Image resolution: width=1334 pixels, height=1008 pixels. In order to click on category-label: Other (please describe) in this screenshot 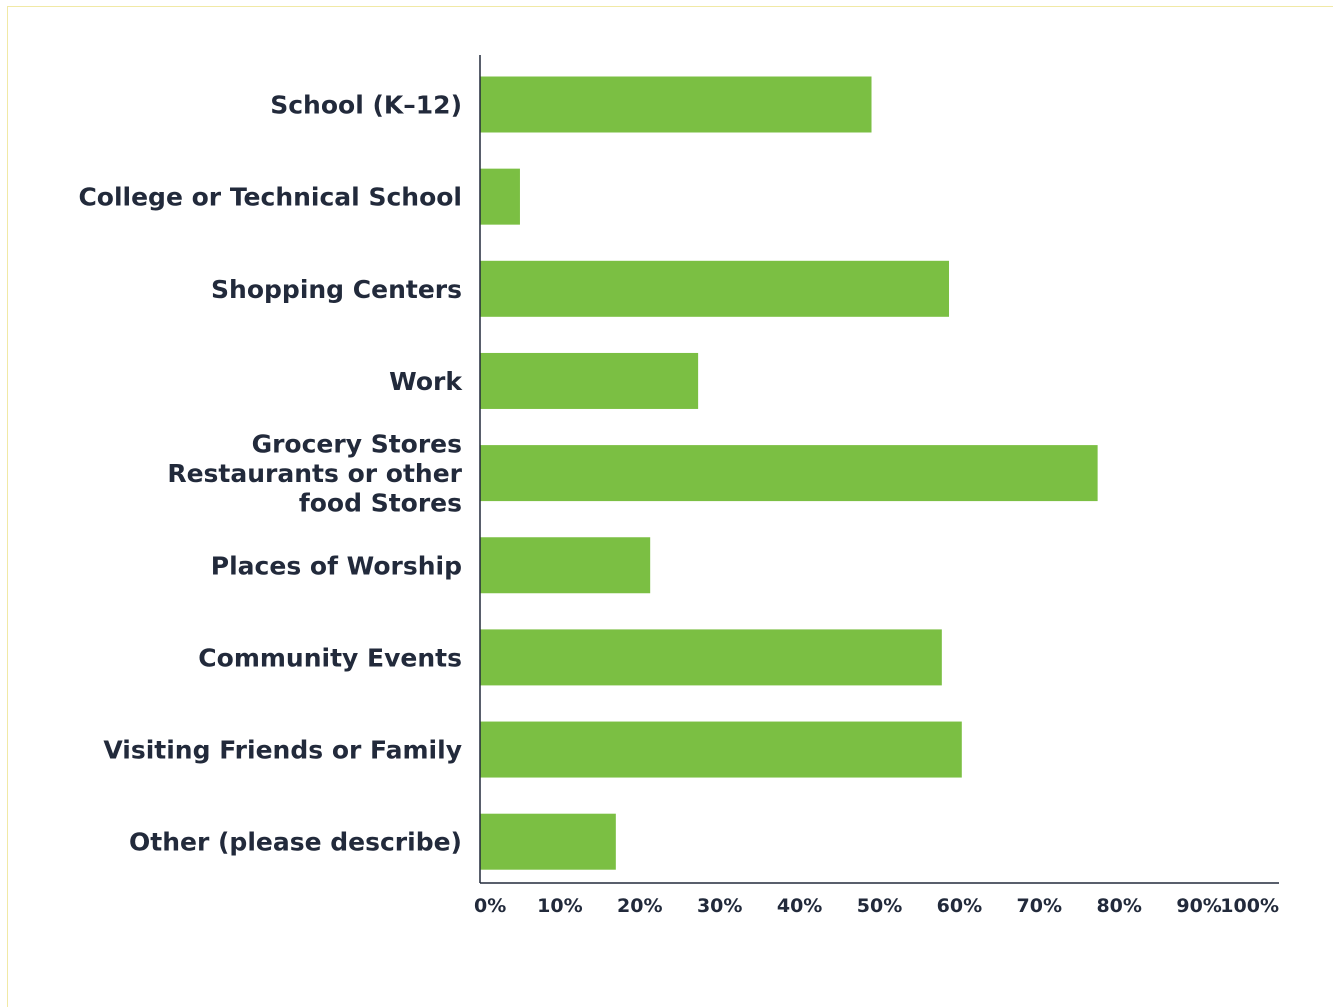, I will do `click(295, 842)`.